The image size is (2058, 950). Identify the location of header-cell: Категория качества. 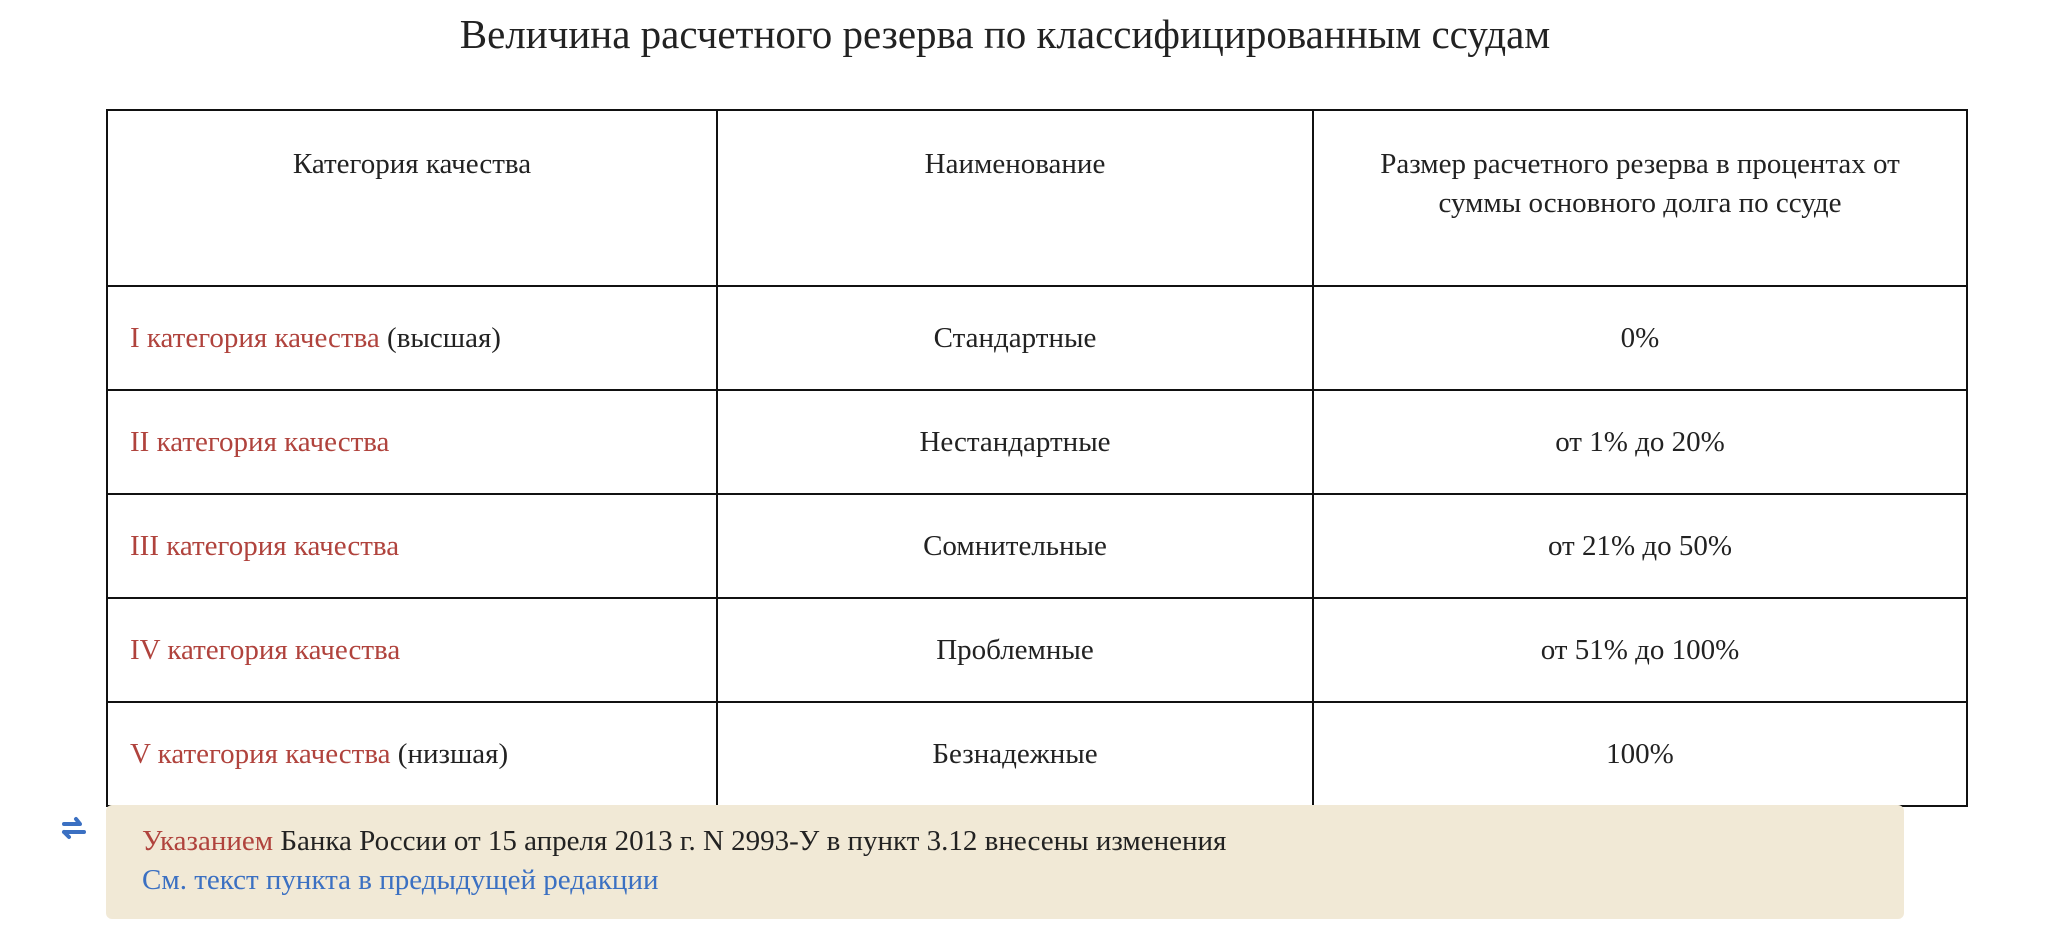
(412, 198).